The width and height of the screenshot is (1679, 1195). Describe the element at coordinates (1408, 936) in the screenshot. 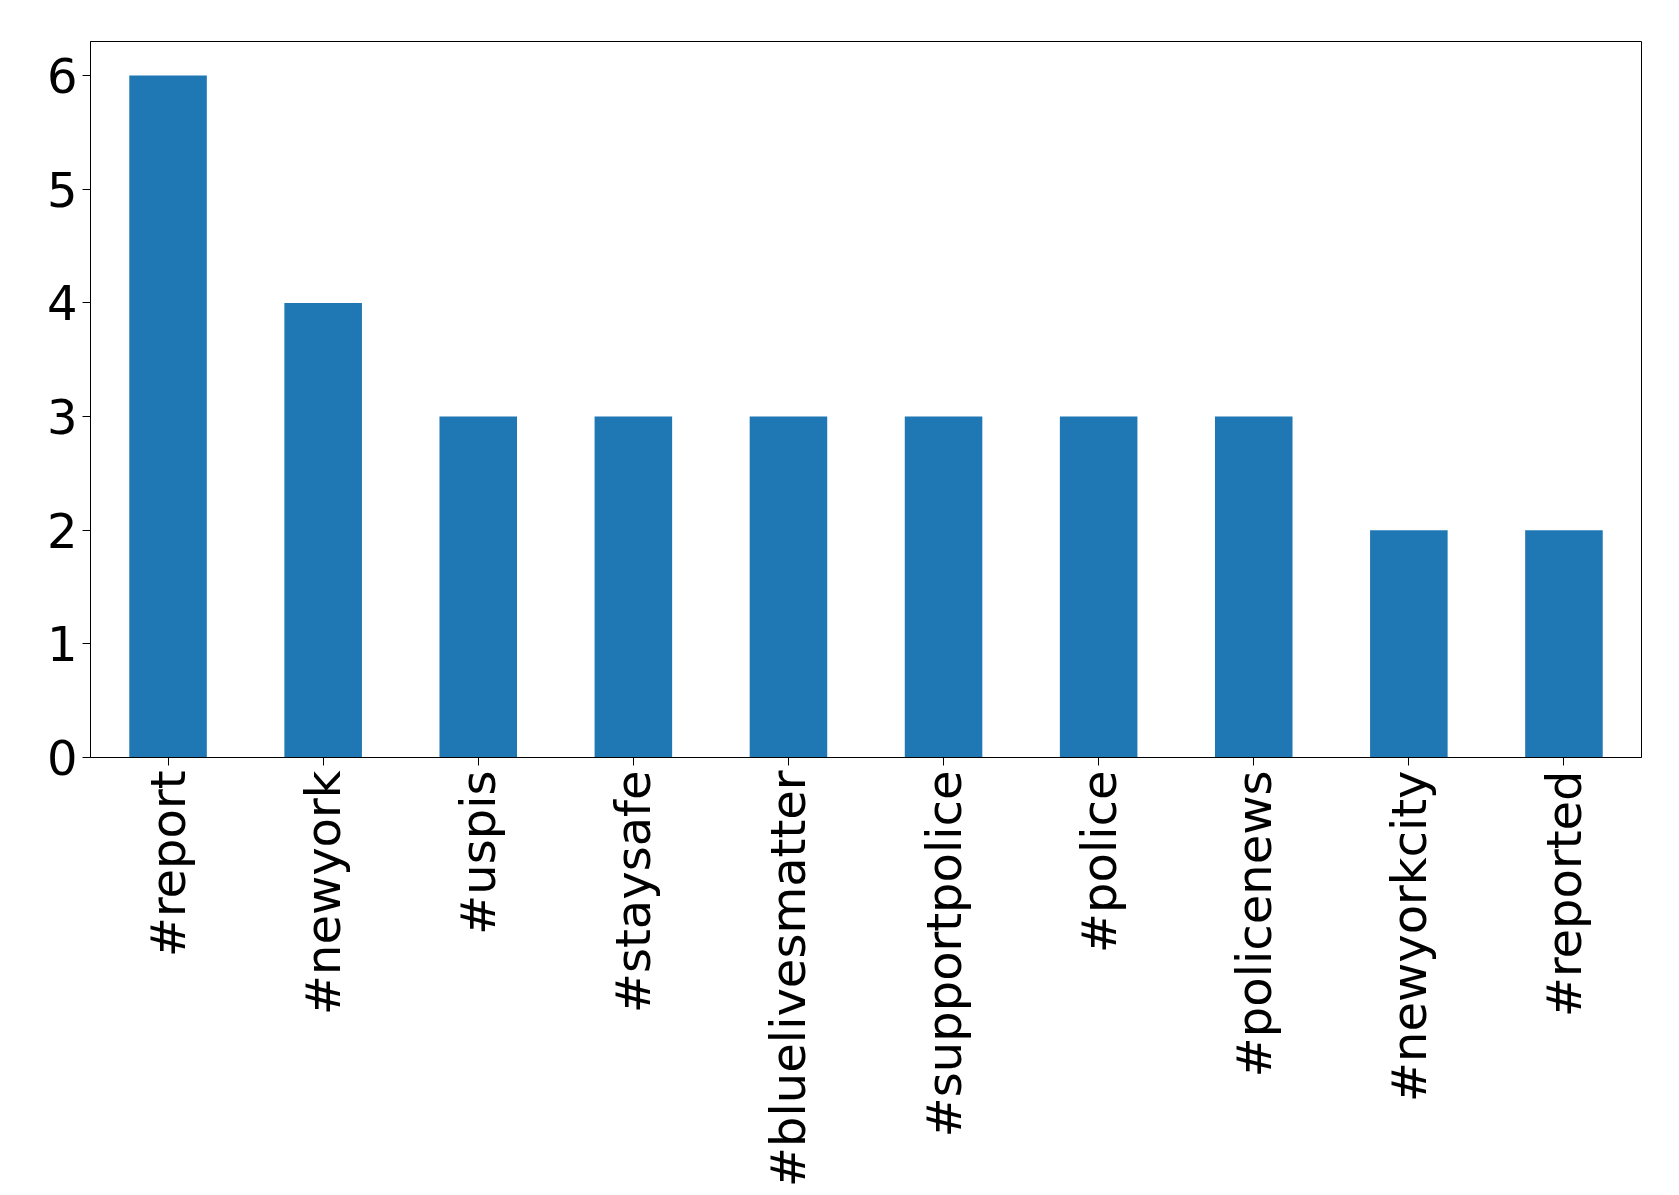

I see `x-tick-label: #newyorkcity` at that location.